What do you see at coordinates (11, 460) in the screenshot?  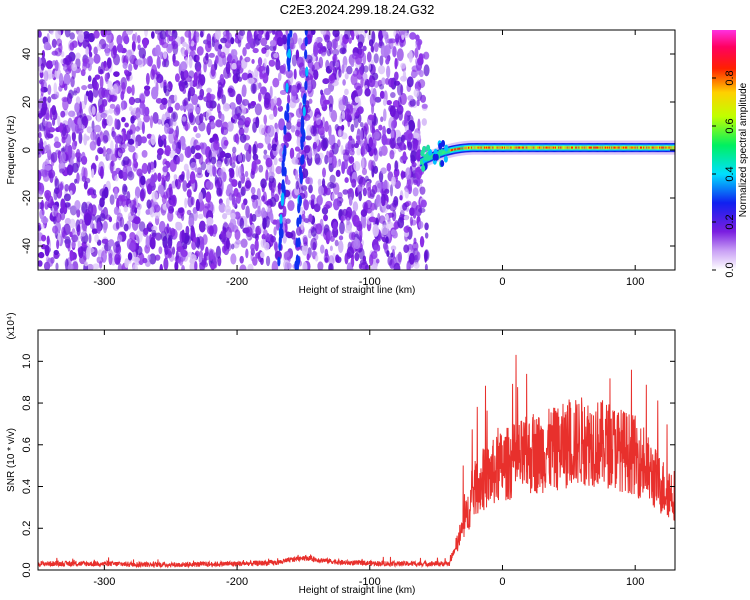 I see `snr-y-label: SNR (10 * v/v)` at bounding box center [11, 460].